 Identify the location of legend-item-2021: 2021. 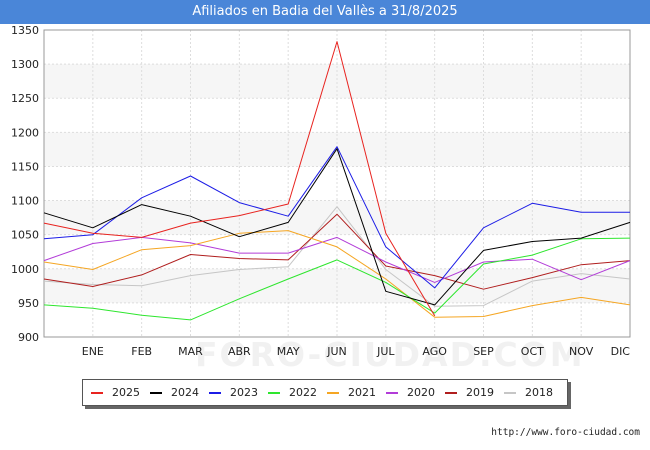
(351, 392).